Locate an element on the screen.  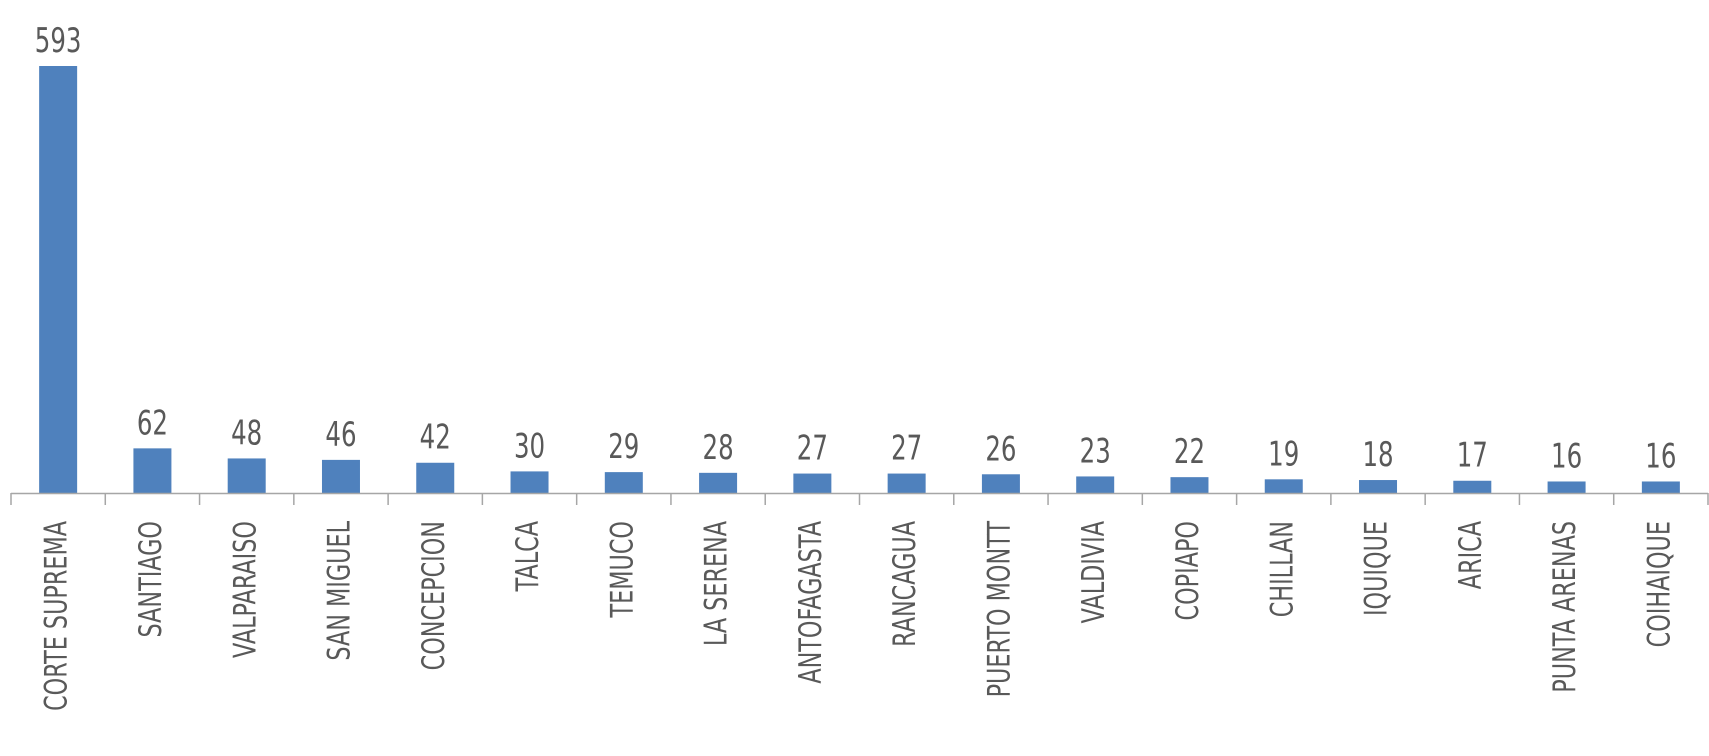
data-label: 46 is located at coordinates (340, 434).